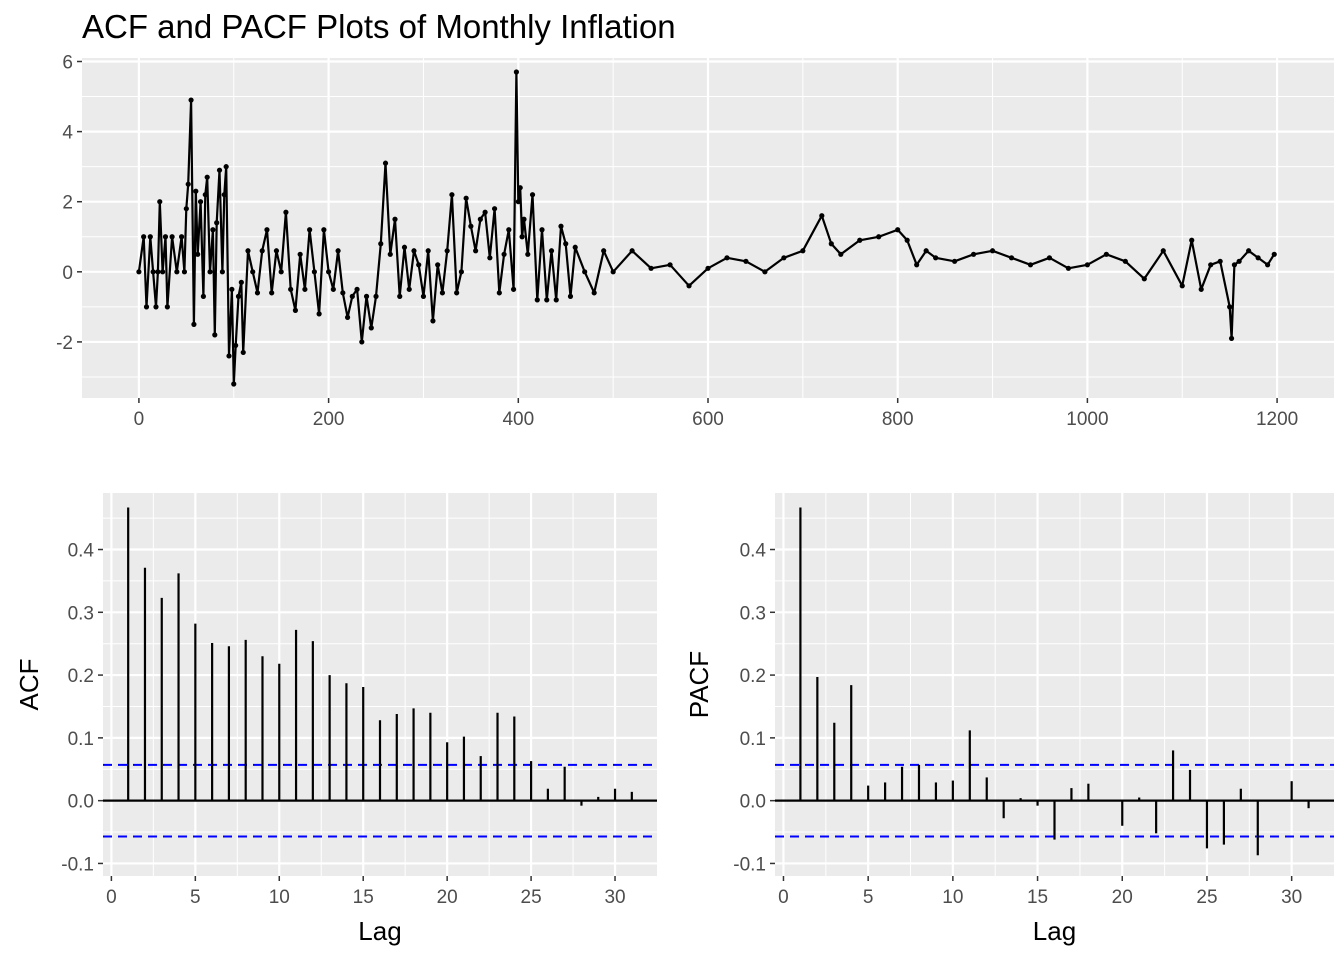 This screenshot has height=960, width=1344. Describe the element at coordinates (1291, 897) in the screenshot. I see `x-tick-label: 30` at that location.